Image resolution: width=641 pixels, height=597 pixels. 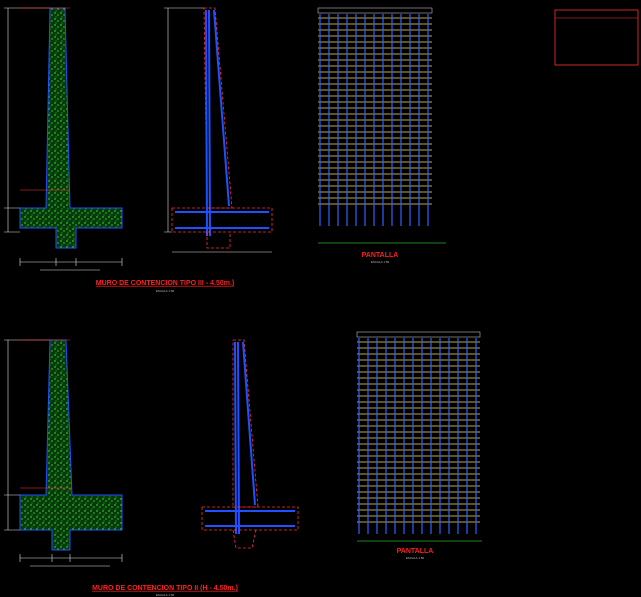 What do you see at coordinates (218, 130) in the screenshot?
I see `rebar-section-top` at bounding box center [218, 130].